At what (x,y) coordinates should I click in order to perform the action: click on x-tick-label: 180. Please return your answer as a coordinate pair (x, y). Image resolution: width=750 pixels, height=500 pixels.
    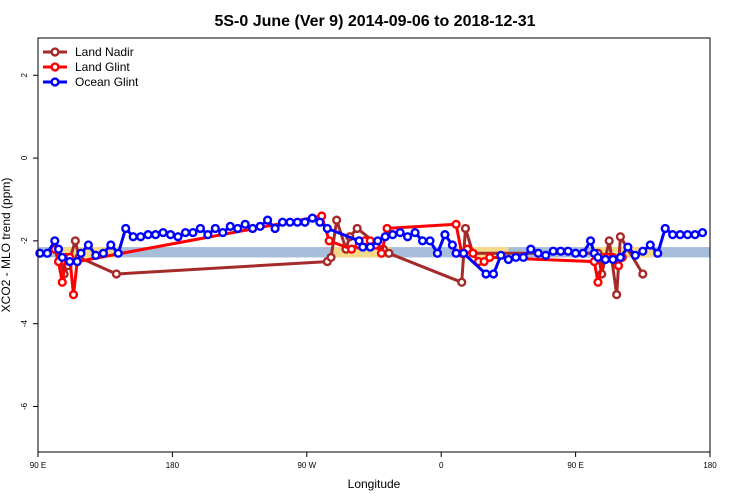
    Looking at the image, I should click on (710, 465).